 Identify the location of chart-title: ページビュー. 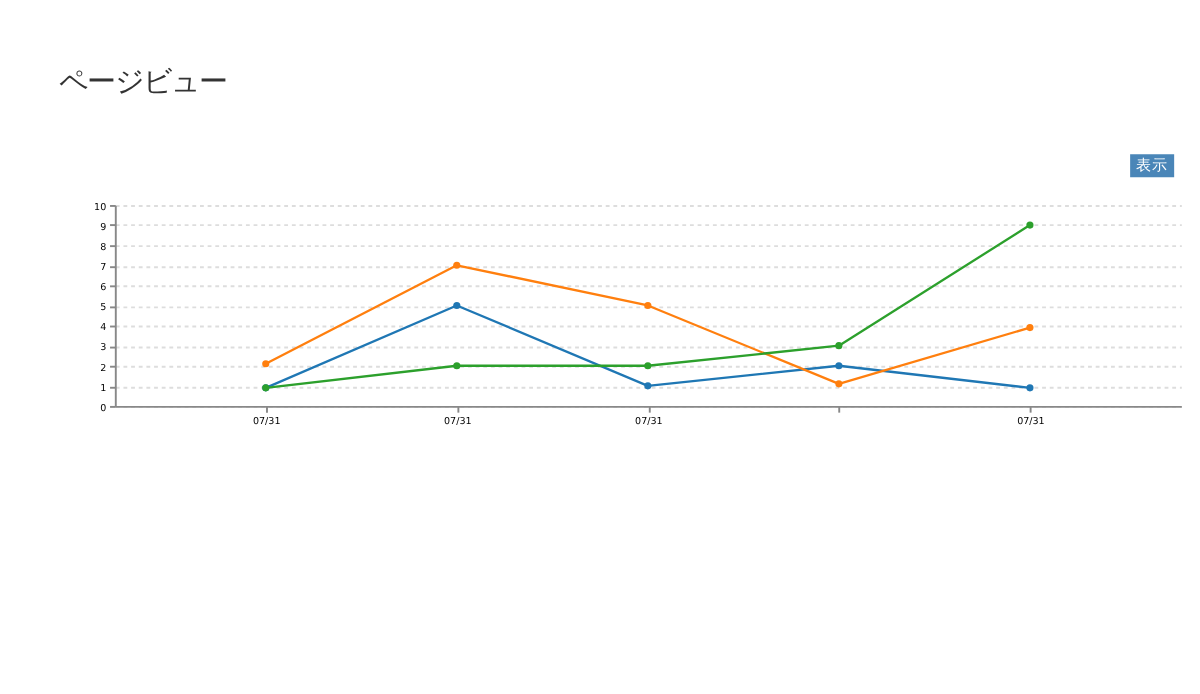
(142, 83).